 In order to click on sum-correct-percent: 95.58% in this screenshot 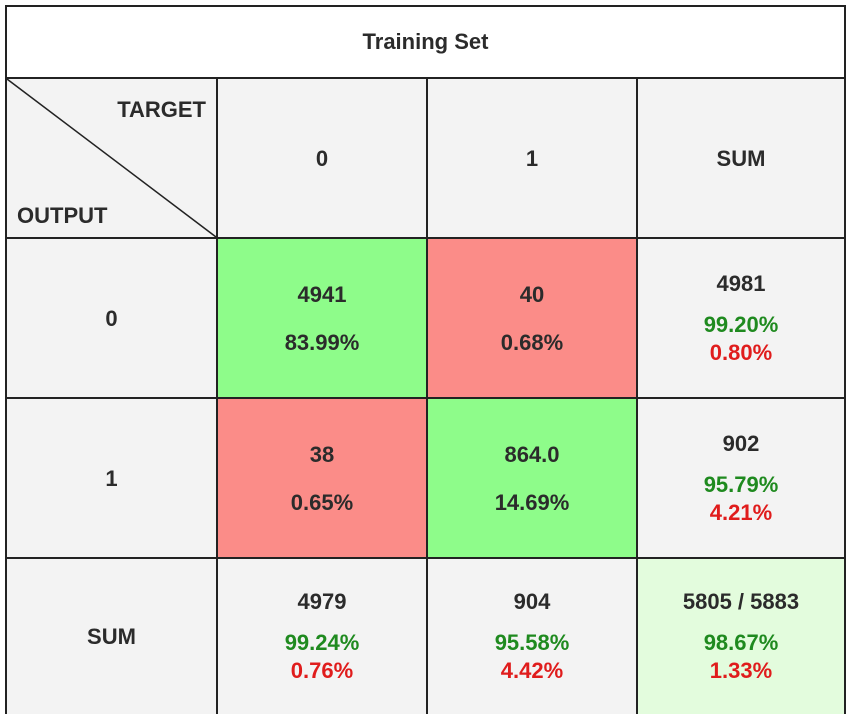, I will do `click(532, 642)`.